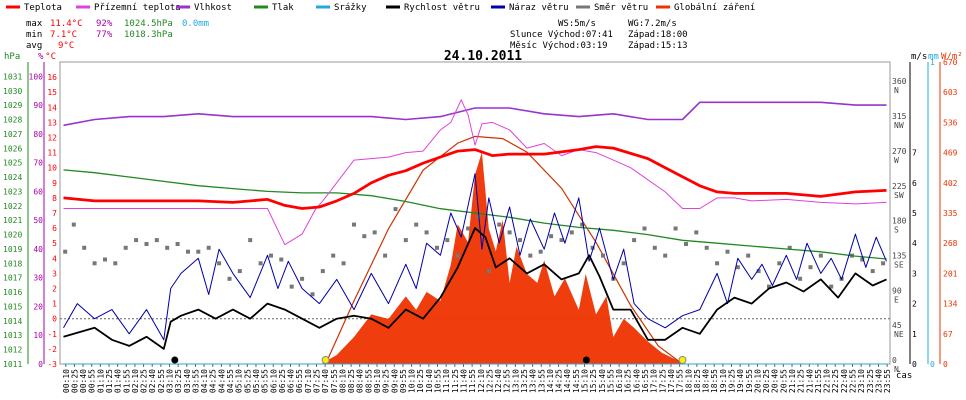 This screenshot has width=966, height=400. Describe the element at coordinates (135, 381) in the screenshot. I see `x-tick-label: 02:10` at that location.